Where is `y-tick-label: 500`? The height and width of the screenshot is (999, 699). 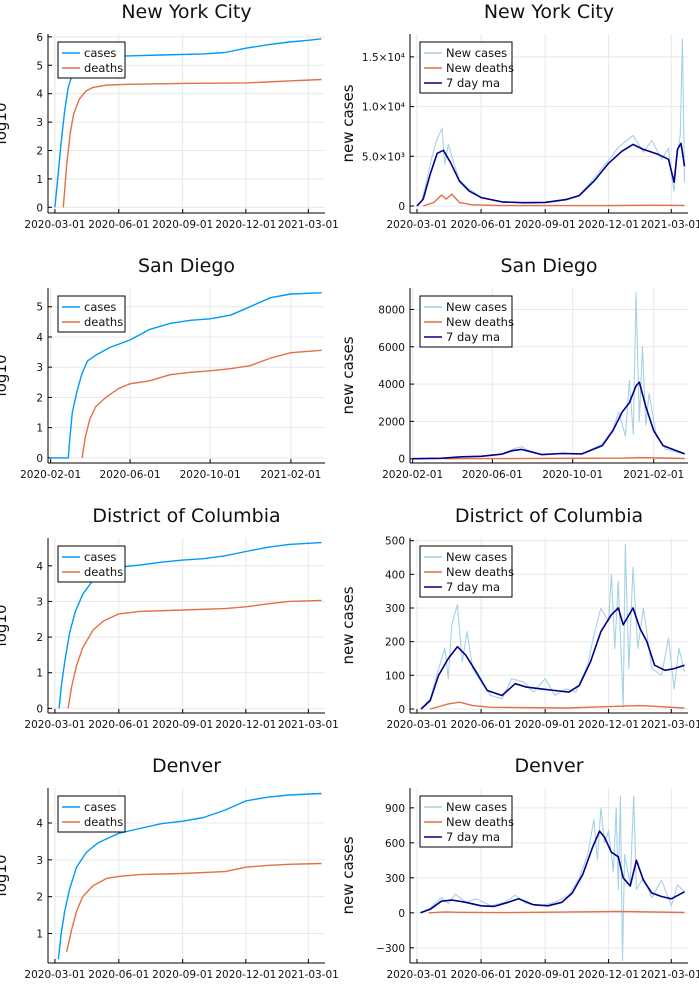 y-tick-label: 500 is located at coordinates (395, 542).